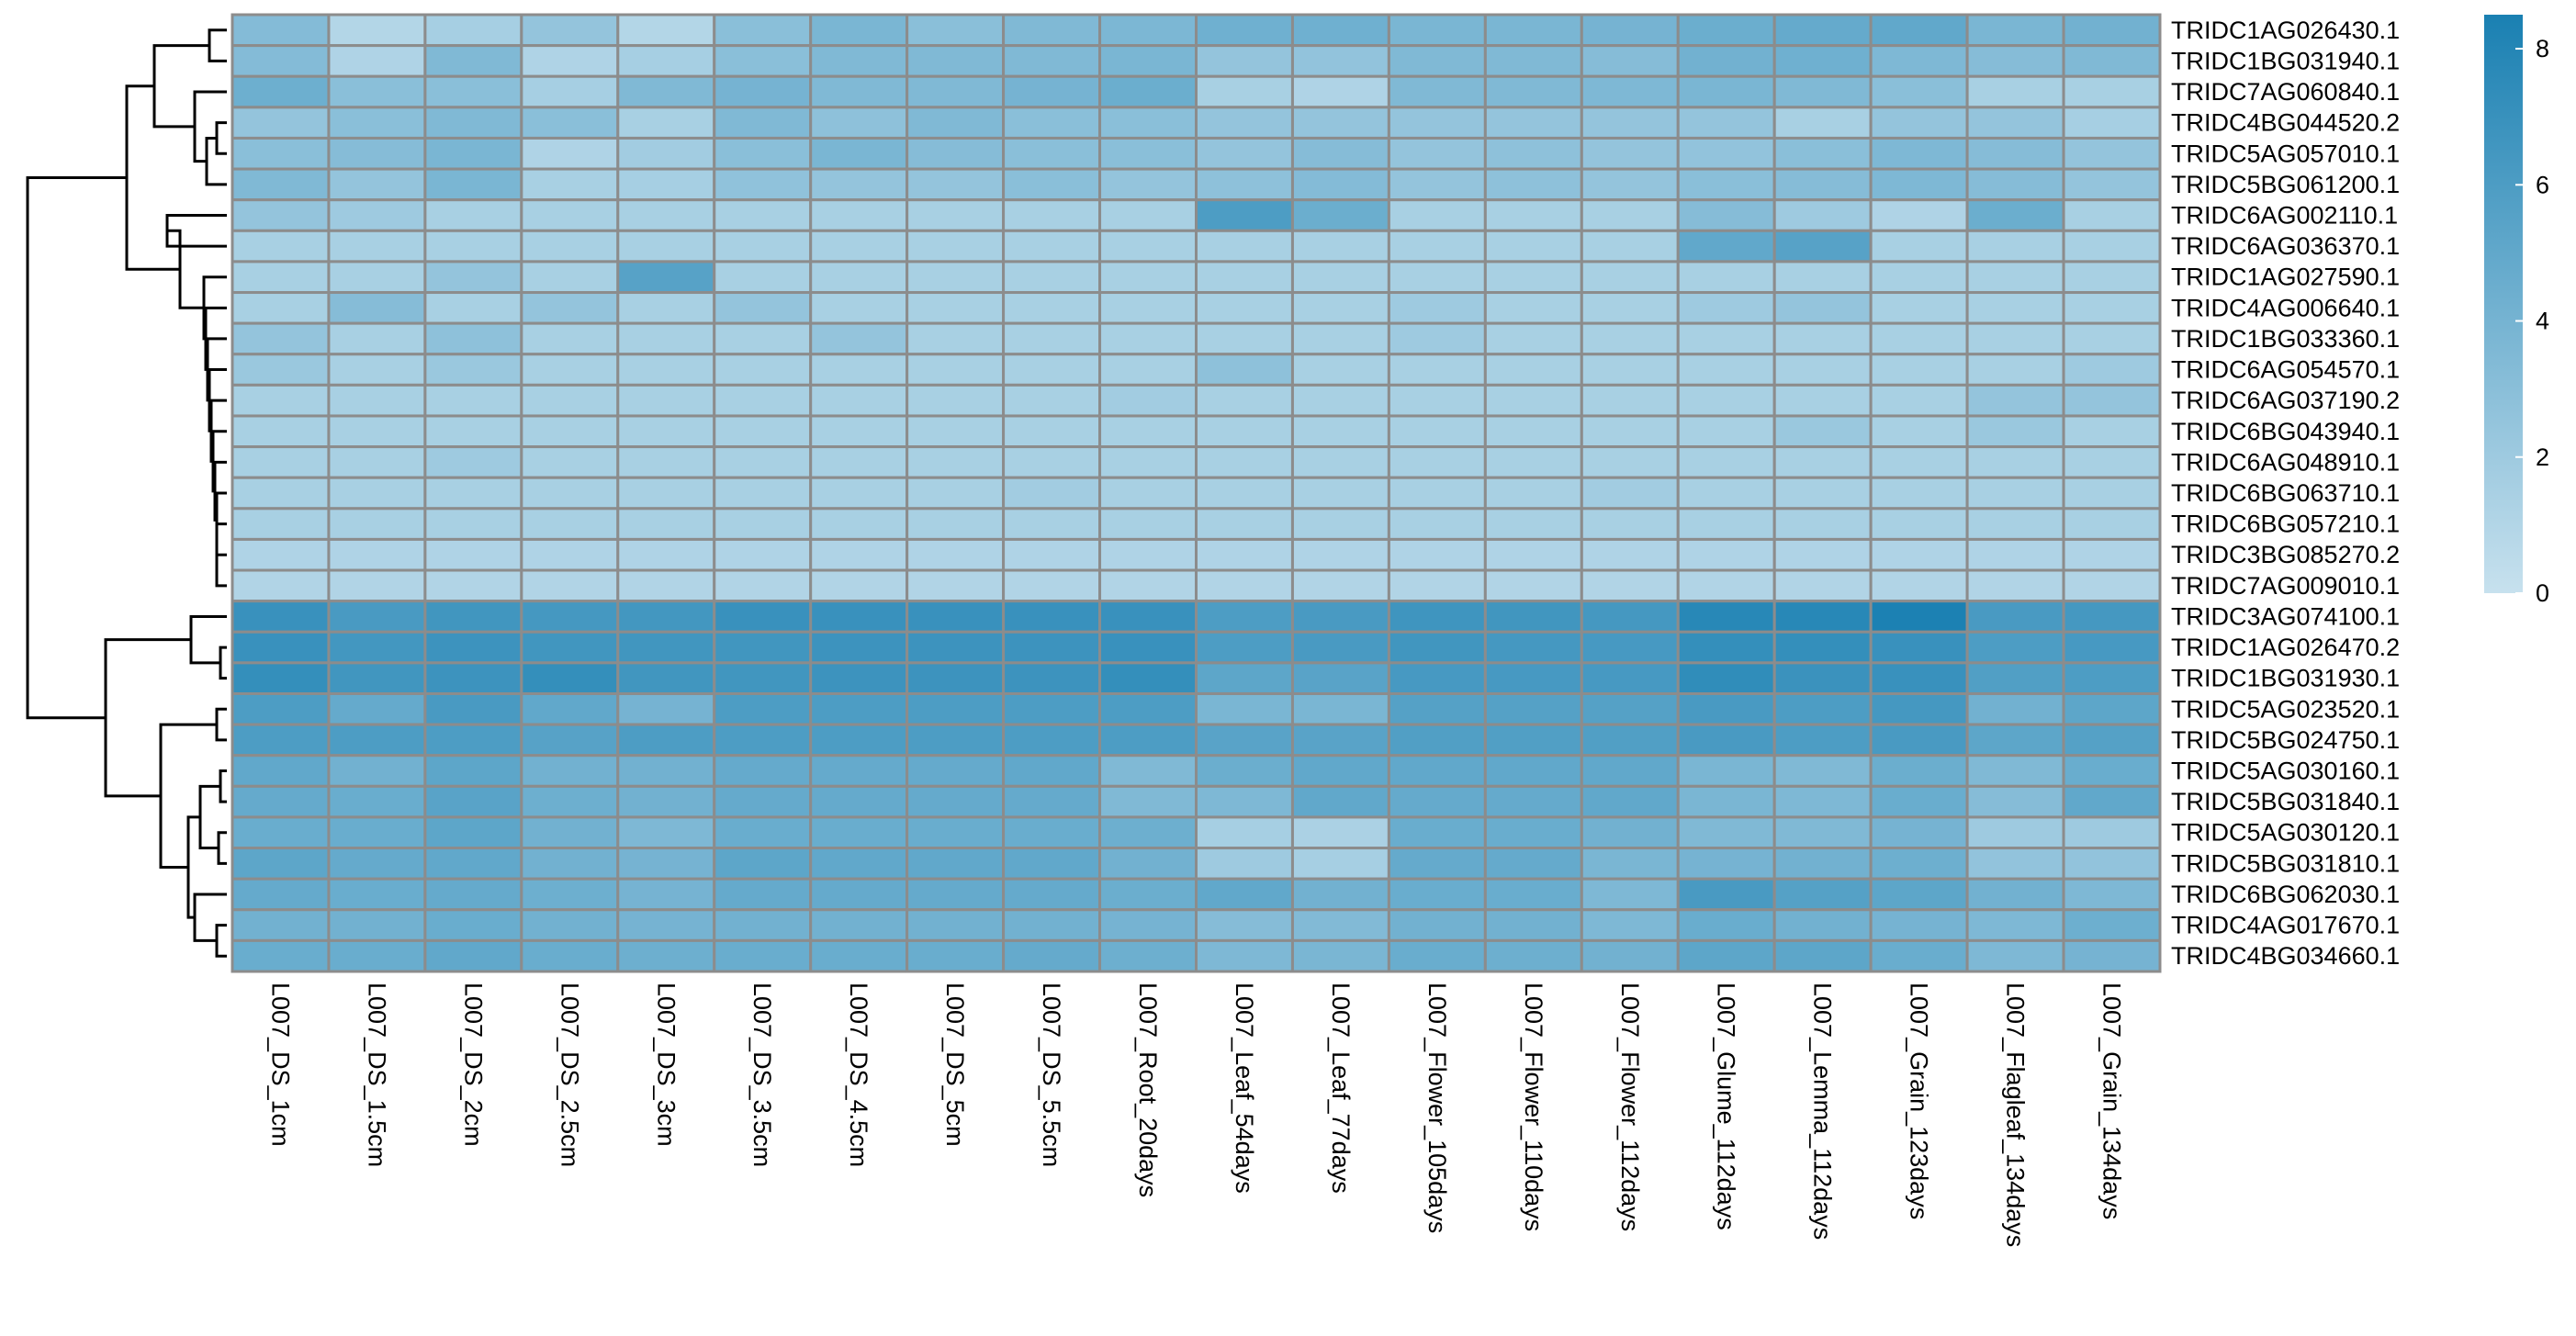 This screenshot has width=2576, height=1336. What do you see at coordinates (2542, 48) in the screenshot?
I see `legend-tick-label: 8` at bounding box center [2542, 48].